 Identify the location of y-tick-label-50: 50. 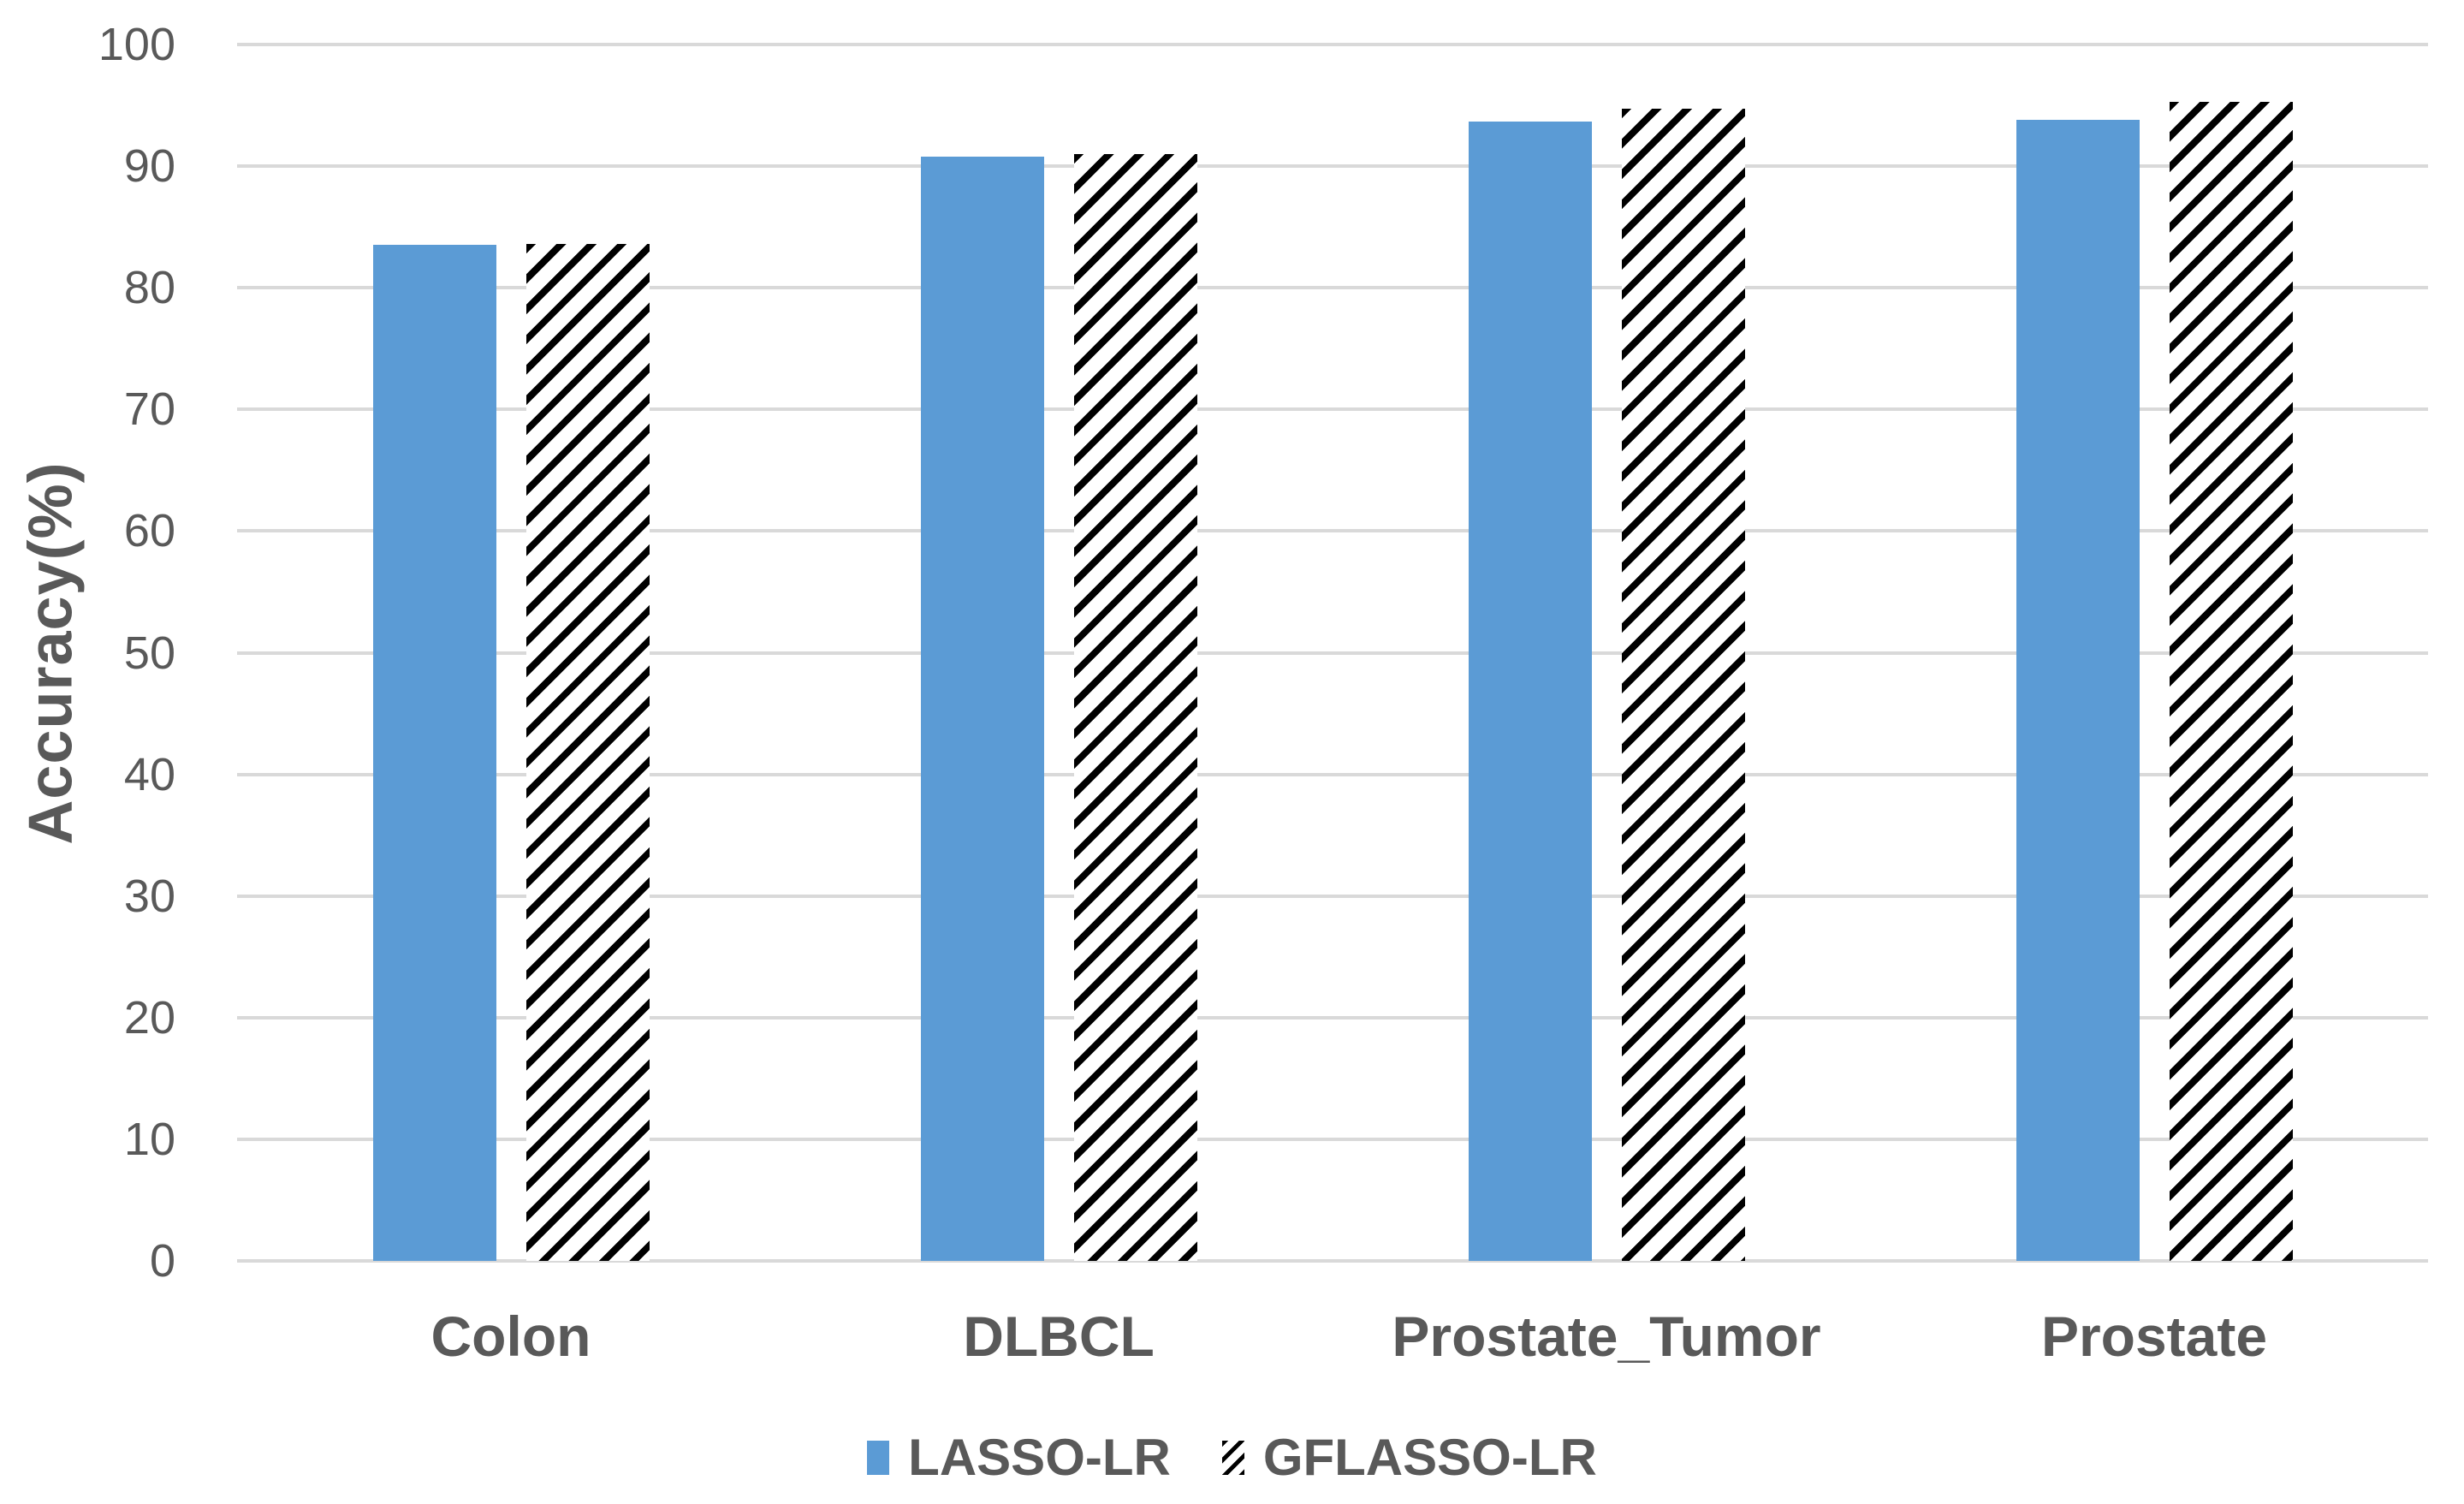
(149, 653).